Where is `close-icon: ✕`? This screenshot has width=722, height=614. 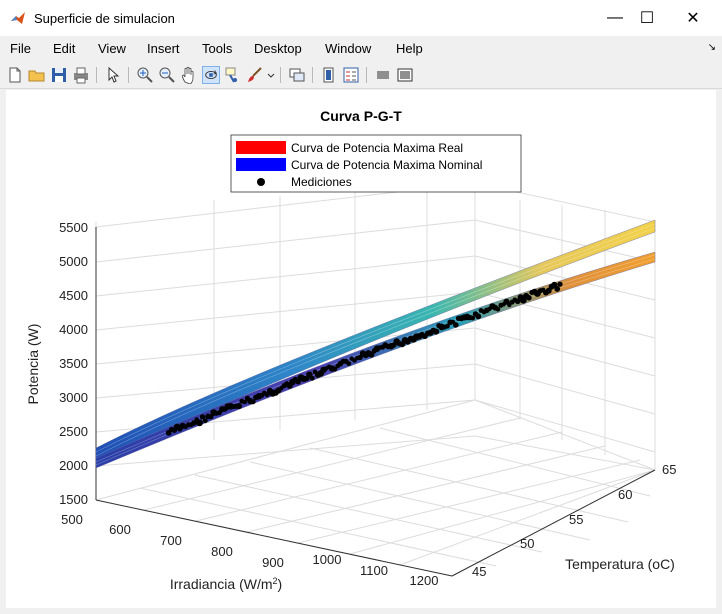
close-icon: ✕ is located at coordinates (693, 18).